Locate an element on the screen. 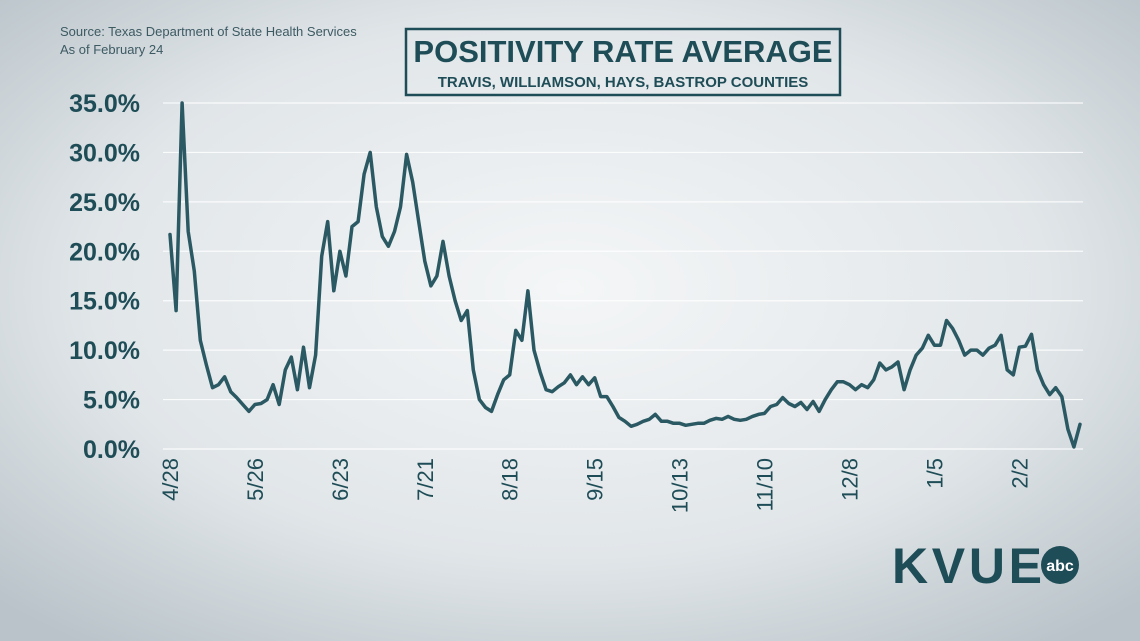  x-tick-label: 1/5 is located at coordinates (934, 473).